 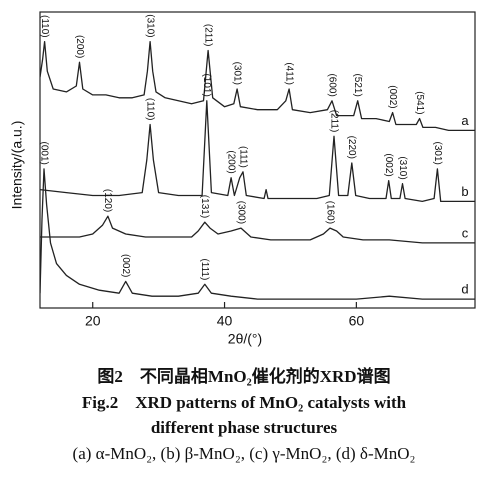 What do you see at coordinates (288, 73) in the screenshot?
I see `peak-label: (411)` at bounding box center [288, 73].